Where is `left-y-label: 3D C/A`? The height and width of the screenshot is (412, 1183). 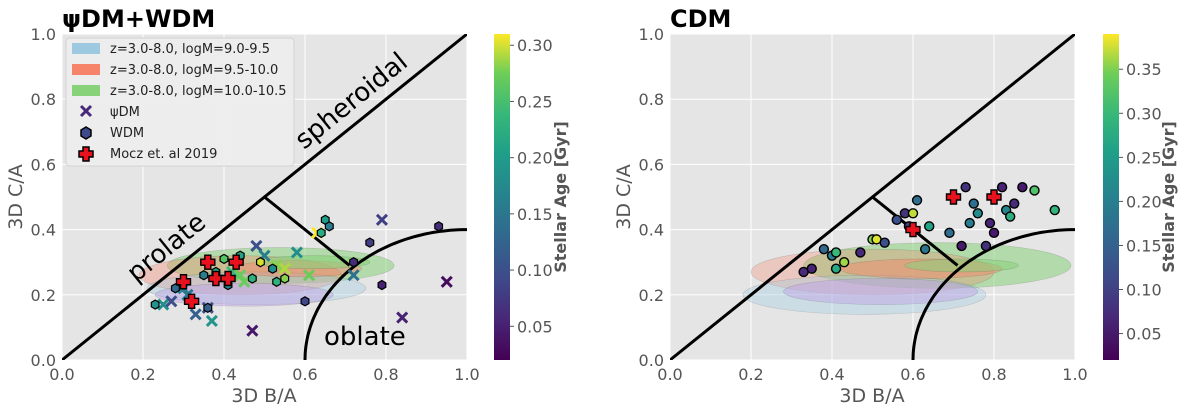 left-y-label: 3D C/A is located at coordinates (16, 196).